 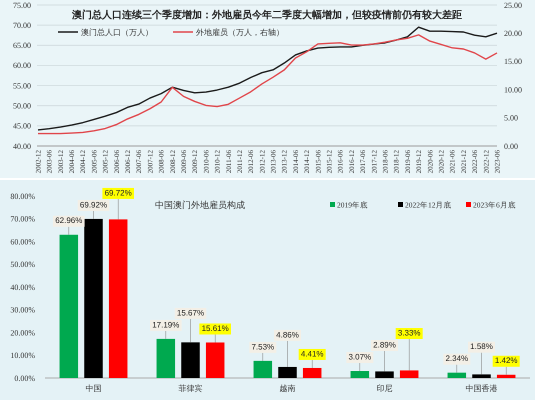 I want to click on y-tick-label: 45.00, so click(x=22, y=126).